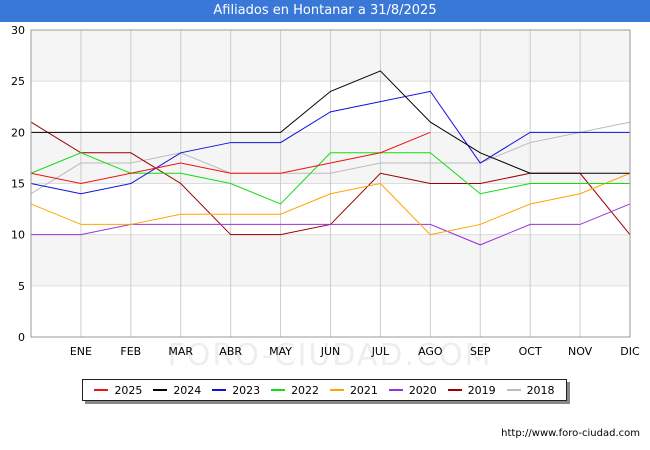  Describe the element at coordinates (324, 390) in the screenshot. I see `legend: 2025 2024 2023 2022 2021 2020 2019 2018` at that location.